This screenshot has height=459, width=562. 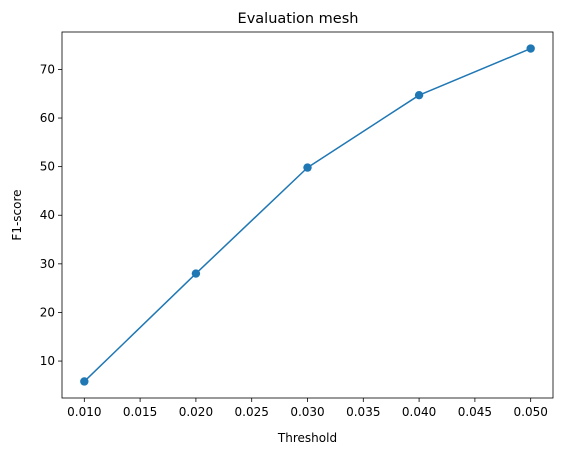 I want to click on y-tick-label: 40, so click(x=47, y=215).